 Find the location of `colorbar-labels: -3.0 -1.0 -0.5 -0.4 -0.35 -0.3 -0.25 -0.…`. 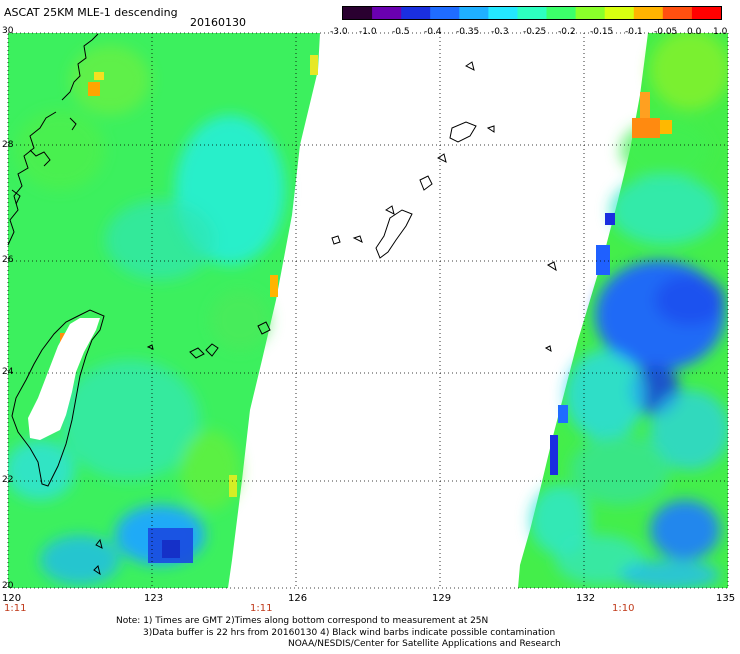

colorbar-labels: -3.0 -1.0 -0.5 -0.4 -0.35 -0.3 -0.25 -0.… is located at coordinates (530, 33).